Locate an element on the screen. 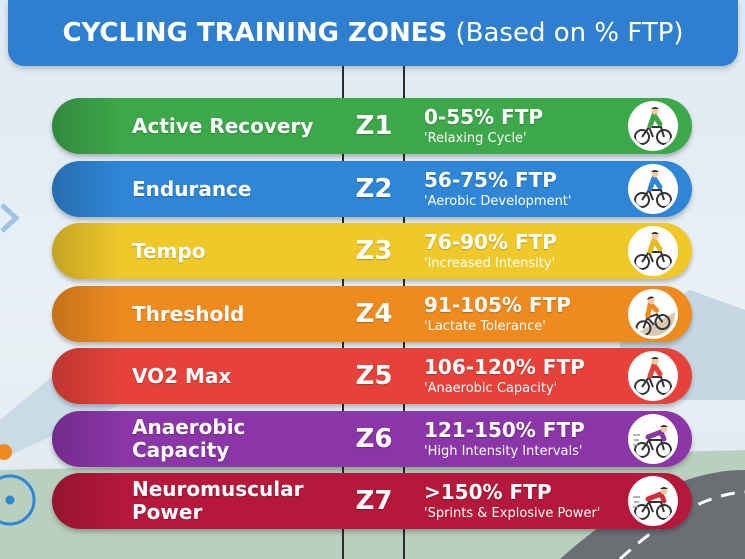 The image size is (745, 559). zone-ftp-range: >150% FTP is located at coordinates (488, 492).